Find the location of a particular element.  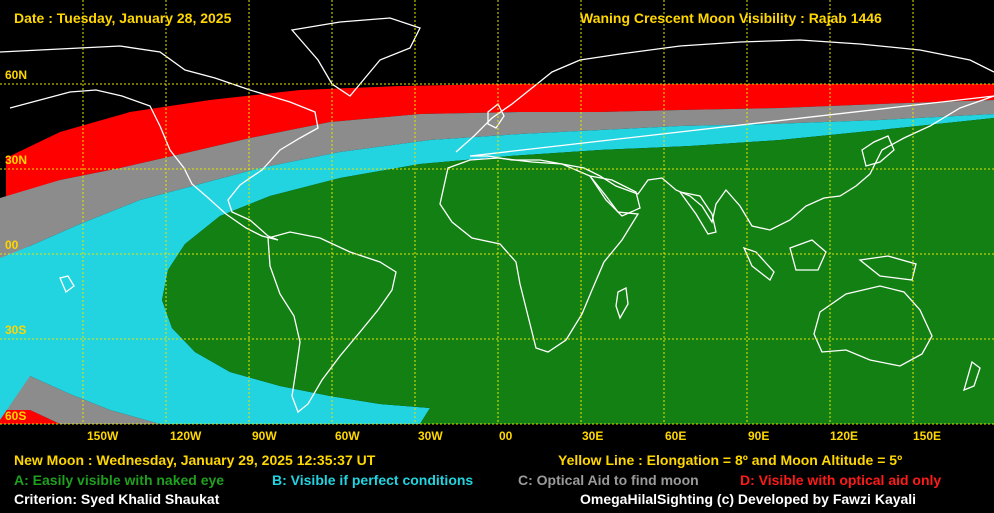

date-label: Date : Tuesday, January 28, 2025 is located at coordinates (123, 18).